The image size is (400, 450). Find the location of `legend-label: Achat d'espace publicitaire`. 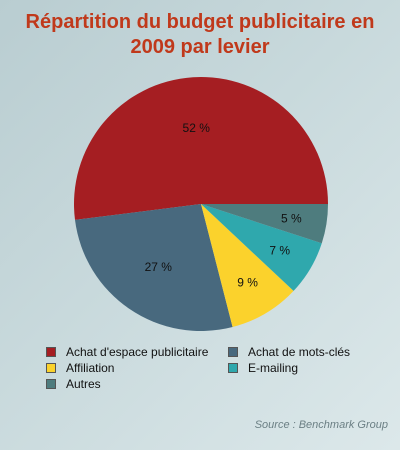

legend-label: Achat d'espace publicitaire is located at coordinates (137, 351).